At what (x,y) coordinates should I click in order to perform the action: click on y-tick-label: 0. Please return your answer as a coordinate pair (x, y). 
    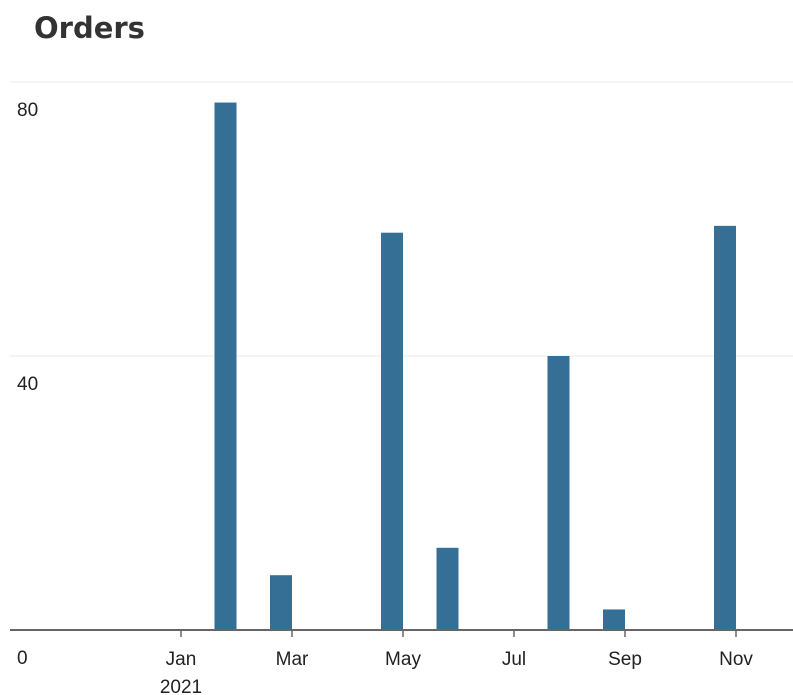
    Looking at the image, I should click on (22, 658).